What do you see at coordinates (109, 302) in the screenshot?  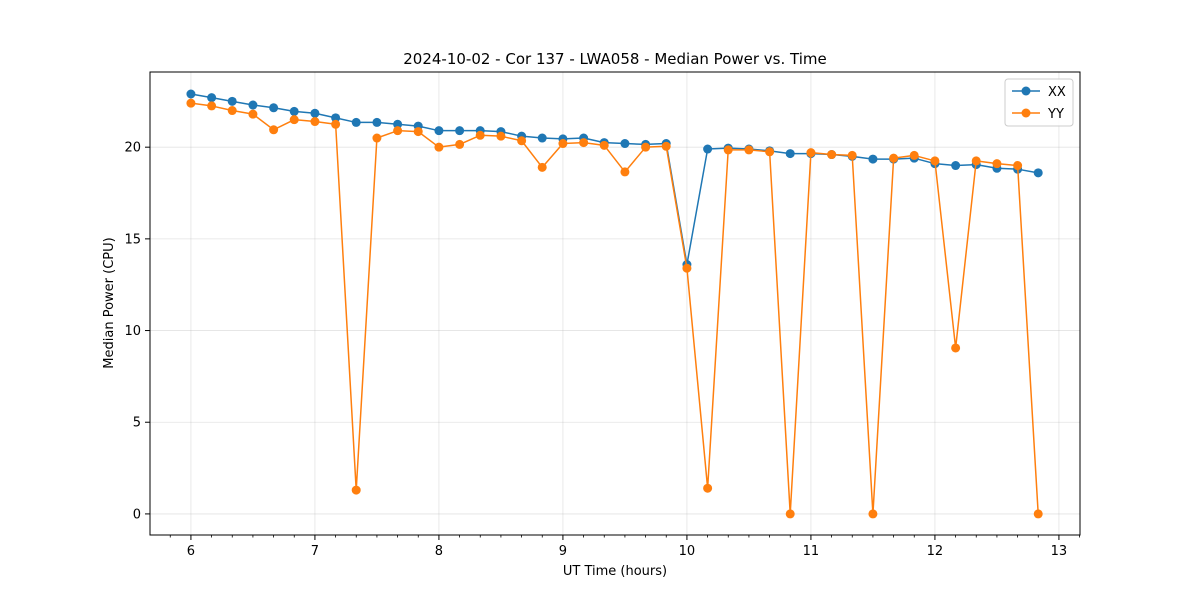 I see `y-axis-label: Median Power (CPU)` at bounding box center [109, 302].